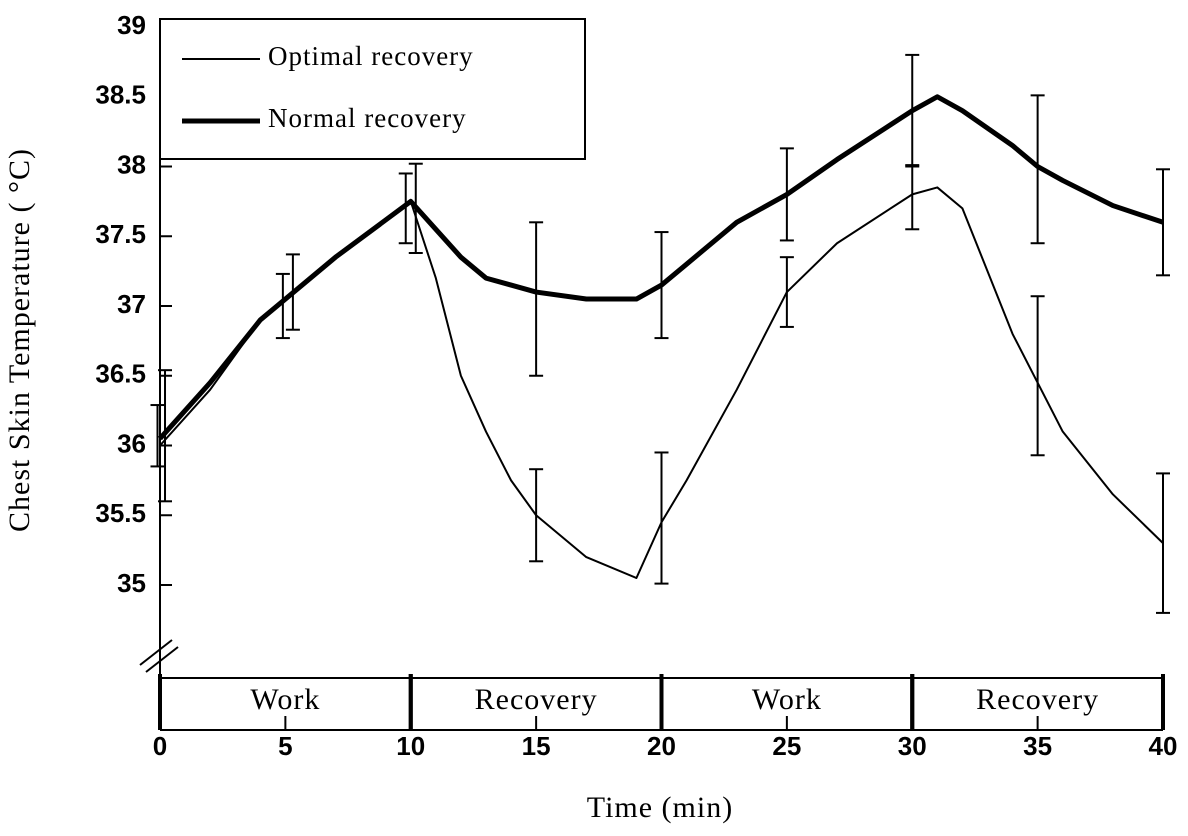 This screenshot has width=1188, height=836. Describe the element at coordinates (159, 656) in the screenshot. I see `axis-break` at that location.